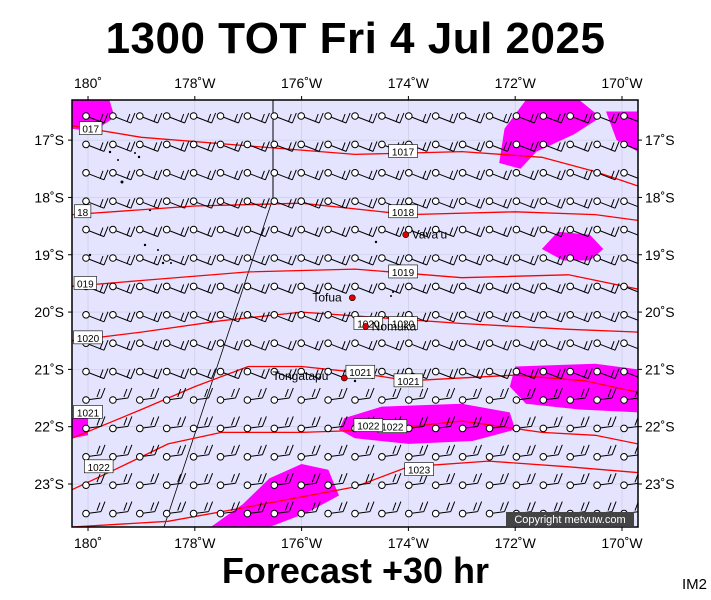 This screenshot has width=711, height=600. I want to click on svg-text: 1018, so click(403, 213).